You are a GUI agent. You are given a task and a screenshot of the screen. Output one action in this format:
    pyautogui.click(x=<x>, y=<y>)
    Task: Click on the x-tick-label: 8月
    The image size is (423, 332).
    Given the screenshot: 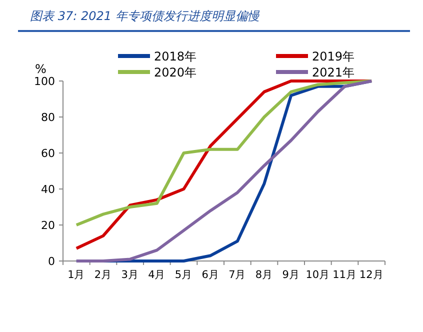 What is the action you would take?
    pyautogui.click(x=264, y=275)
    